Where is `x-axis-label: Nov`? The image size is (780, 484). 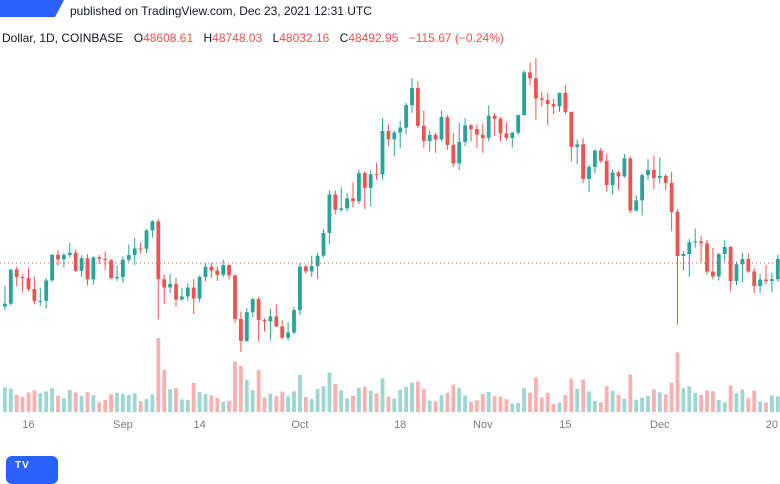
x-axis-label: Nov is located at coordinates (483, 425).